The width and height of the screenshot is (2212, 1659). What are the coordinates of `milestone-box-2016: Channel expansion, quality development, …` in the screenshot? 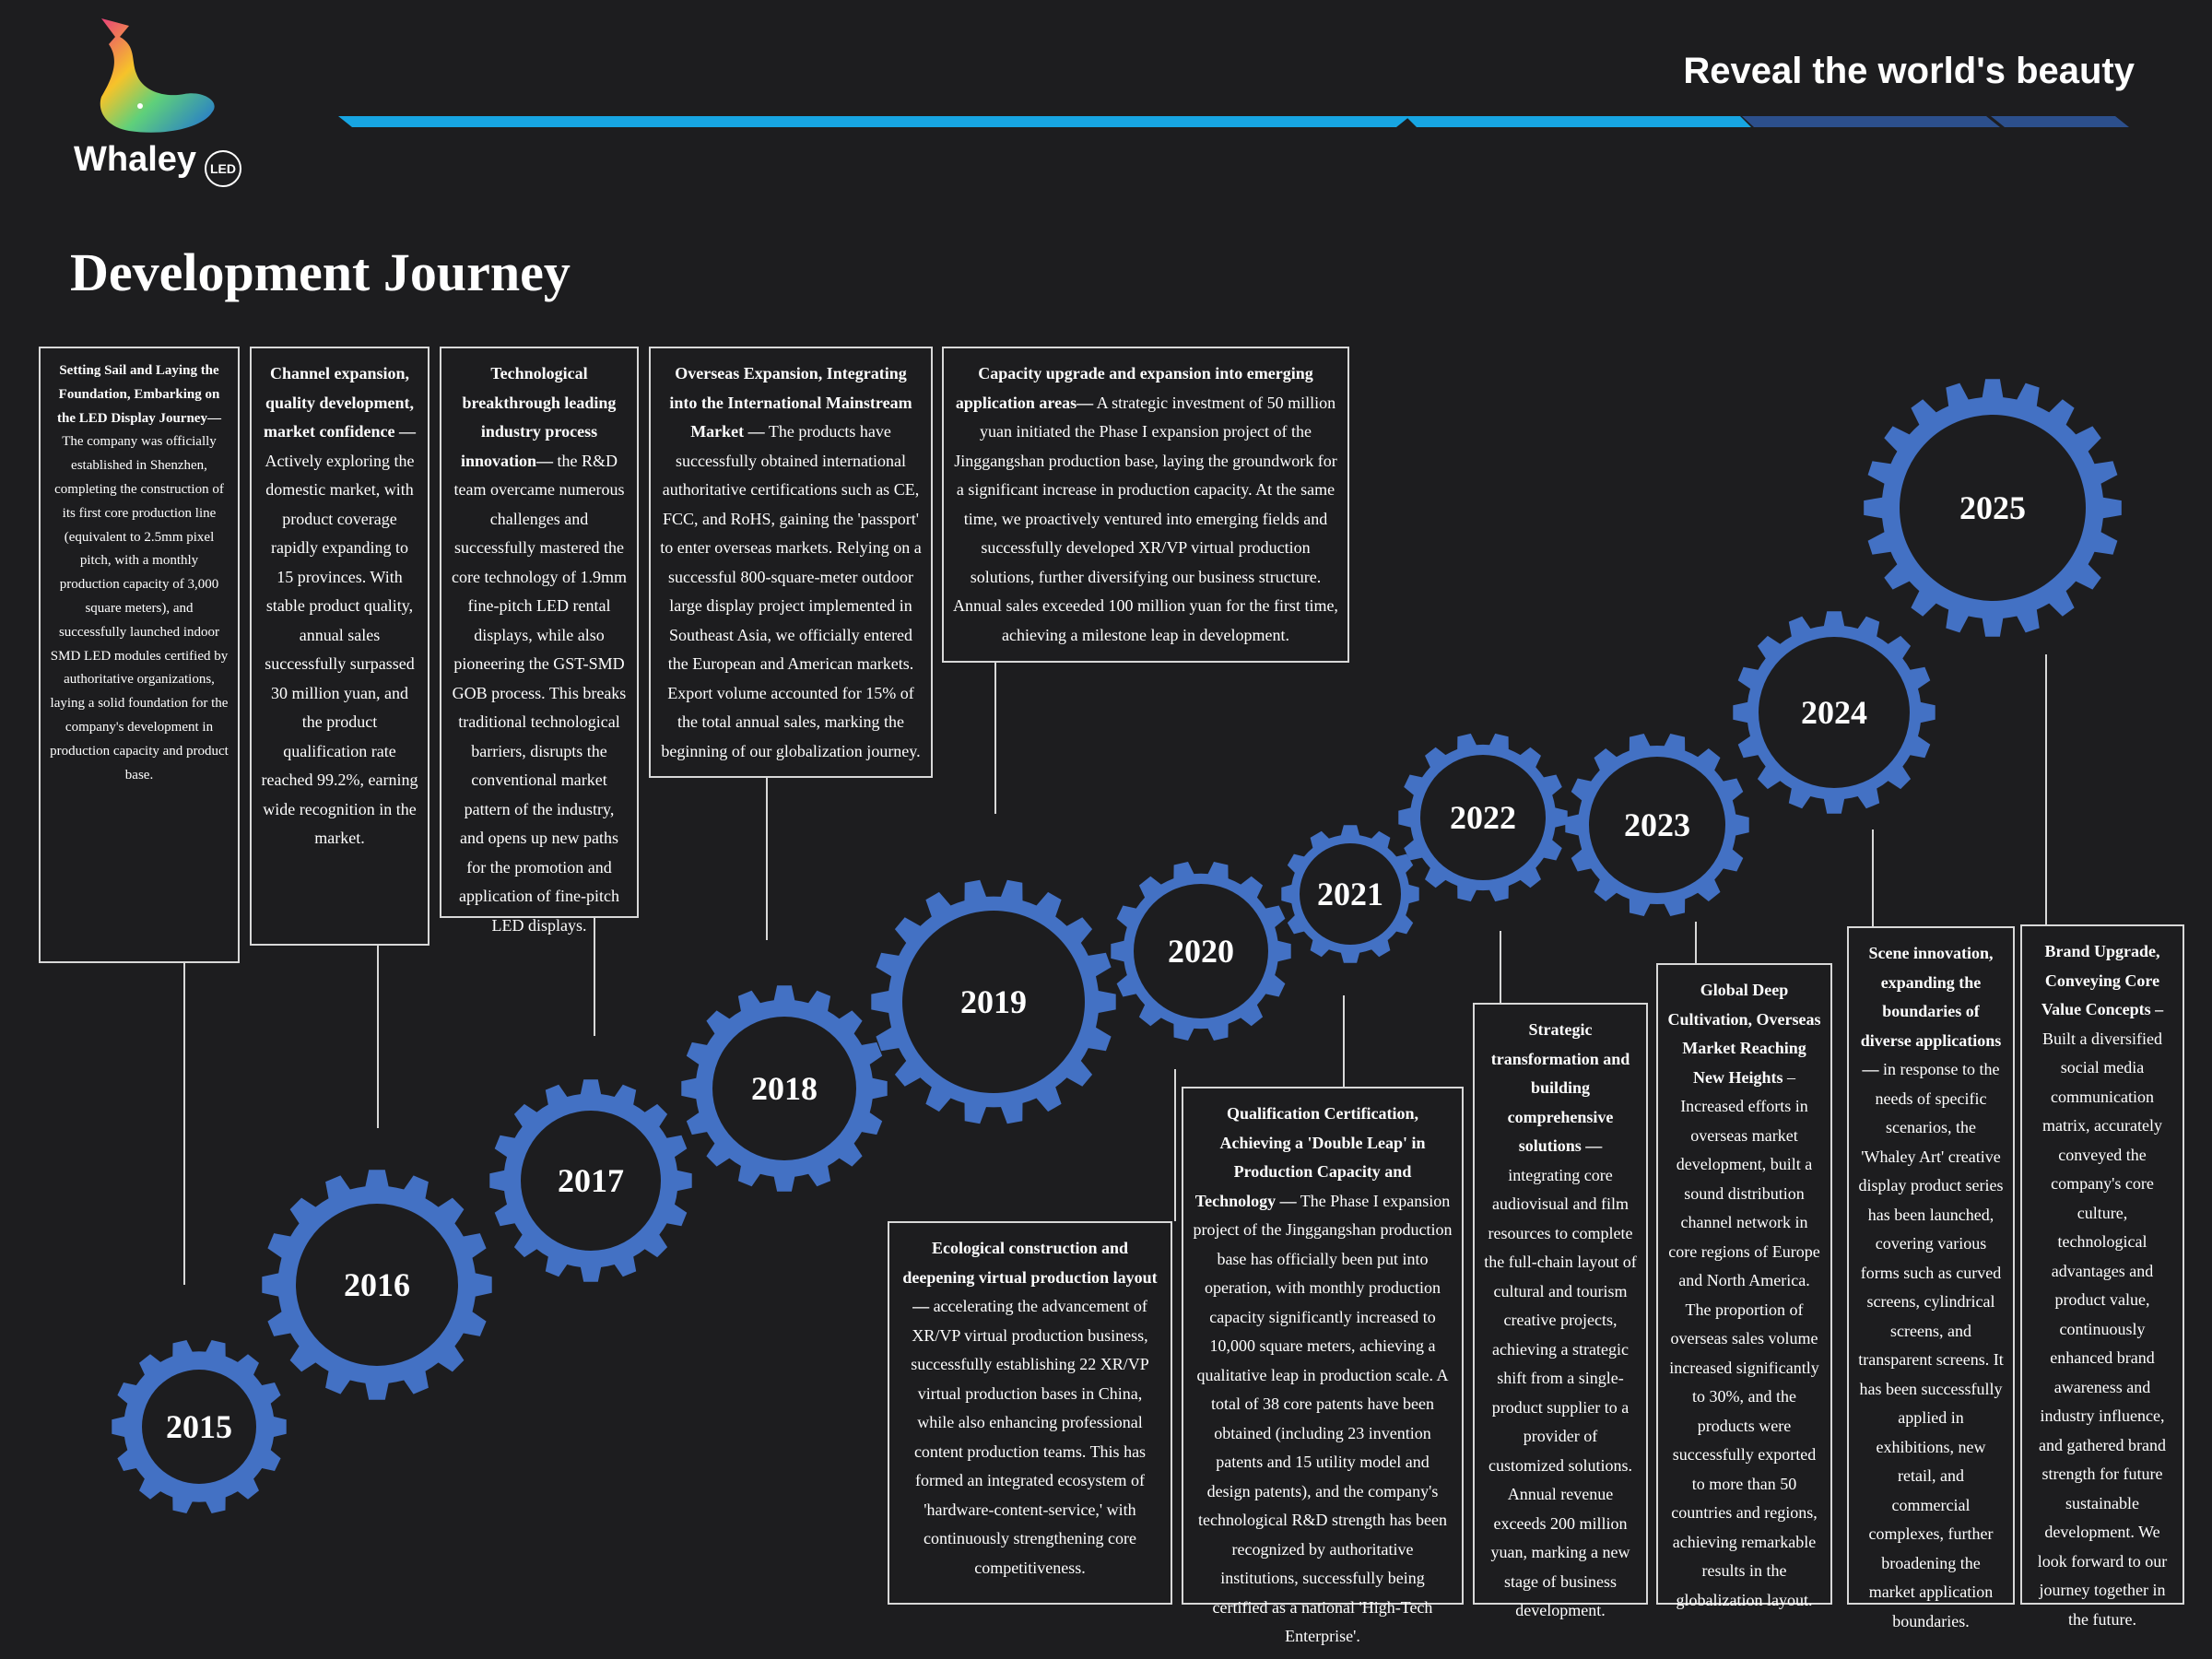 It's located at (339, 646).